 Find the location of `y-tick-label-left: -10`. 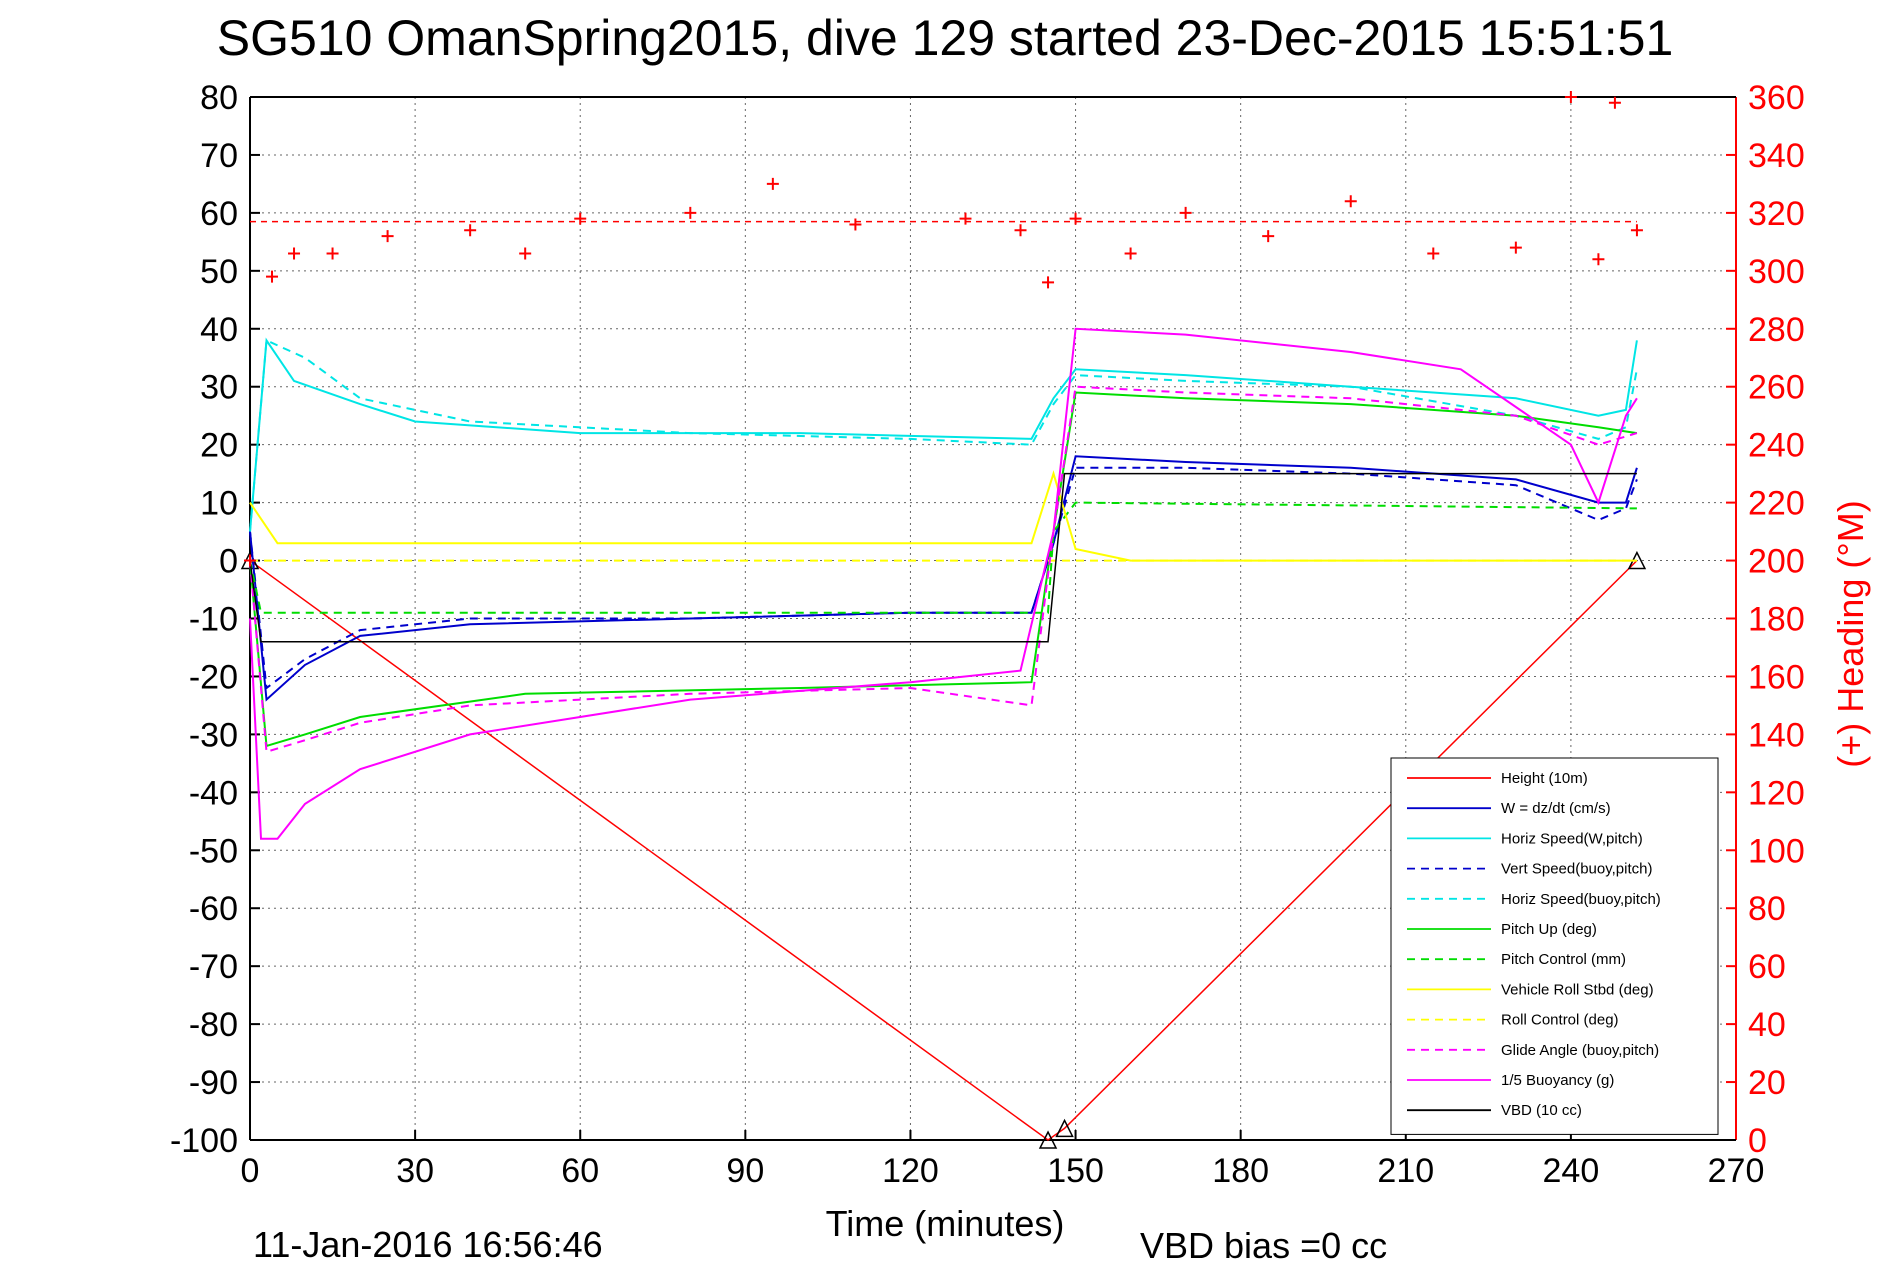

y-tick-label-left: -10 is located at coordinates (213, 620).